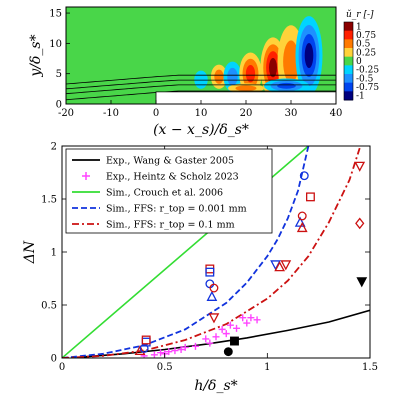 The height and width of the screenshot is (400, 400). I want to click on x-axis-label: (x − x_s)/δ_s*, so click(201, 130).